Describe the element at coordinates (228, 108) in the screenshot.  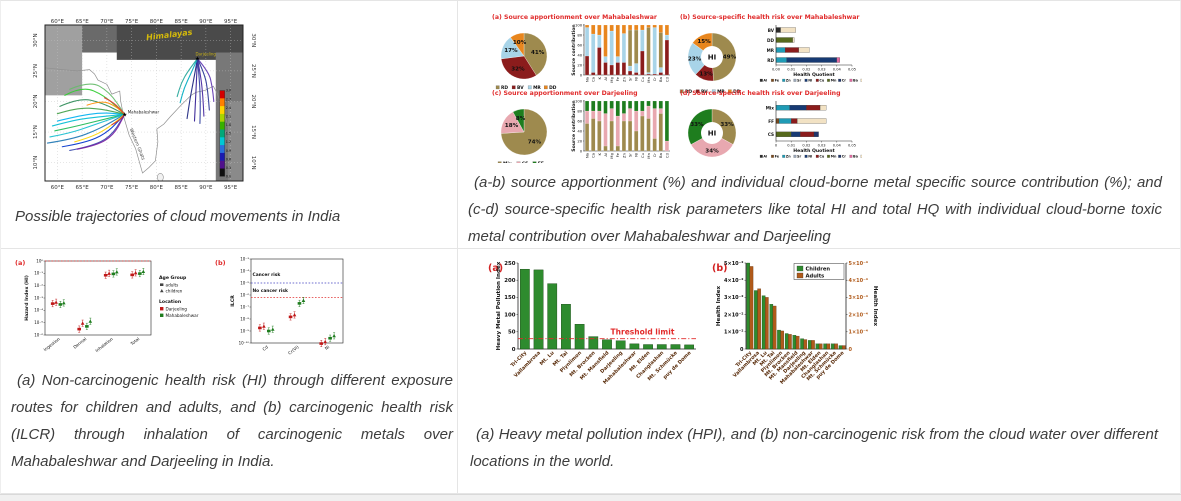
I see `svg-text: 2.4` at that location.